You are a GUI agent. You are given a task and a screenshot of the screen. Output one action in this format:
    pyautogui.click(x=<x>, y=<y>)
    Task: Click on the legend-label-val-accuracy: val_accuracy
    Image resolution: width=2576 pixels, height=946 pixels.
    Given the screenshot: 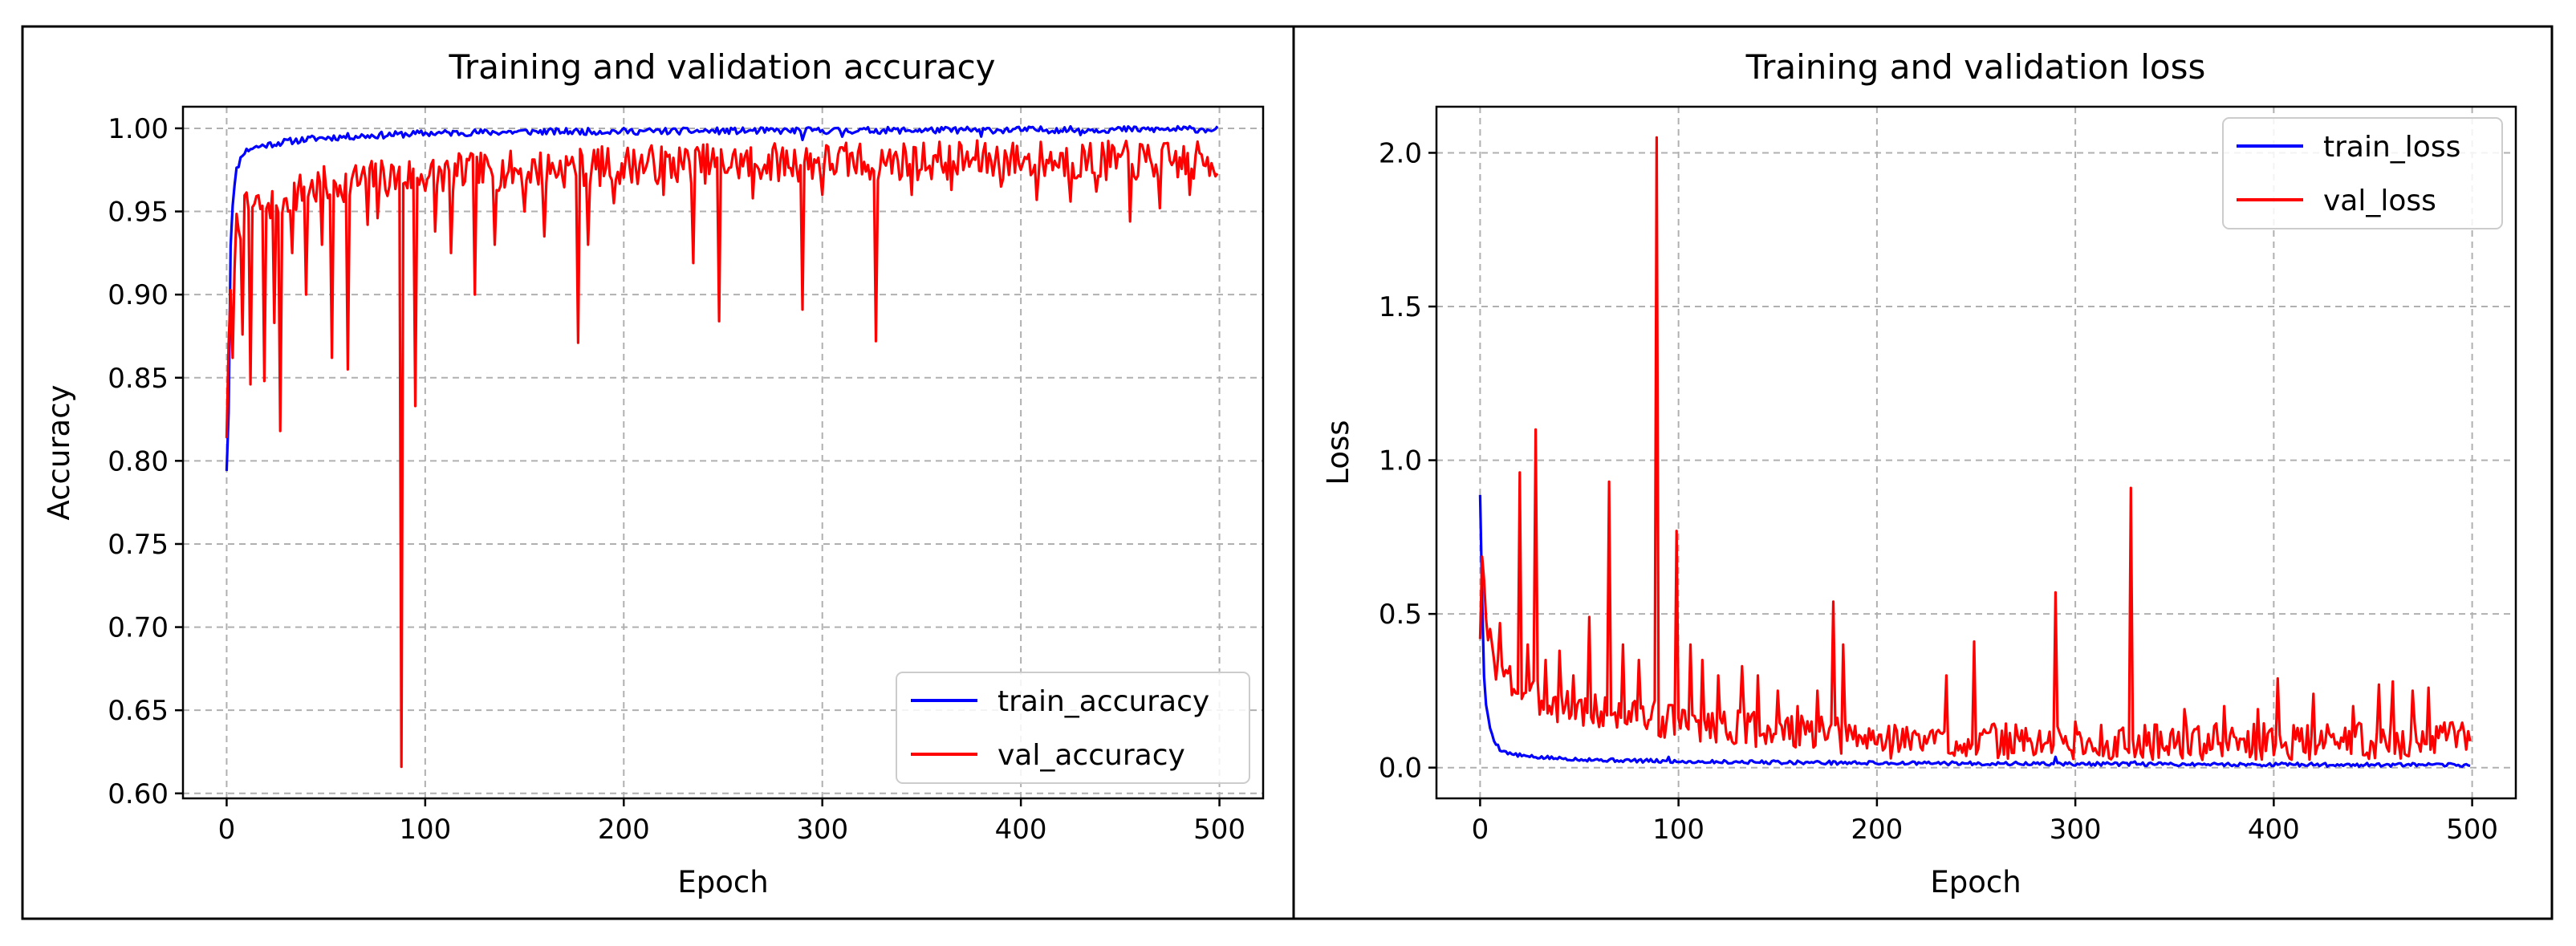 What is the action you would take?
    pyautogui.click(x=1091, y=755)
    